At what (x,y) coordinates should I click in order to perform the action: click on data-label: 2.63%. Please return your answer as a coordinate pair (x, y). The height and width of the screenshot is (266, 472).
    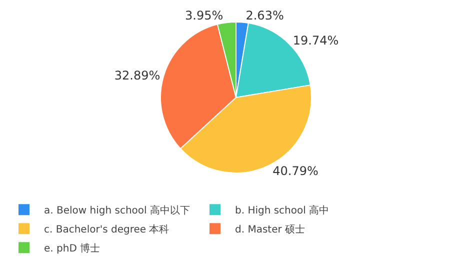
    Looking at the image, I should click on (265, 15).